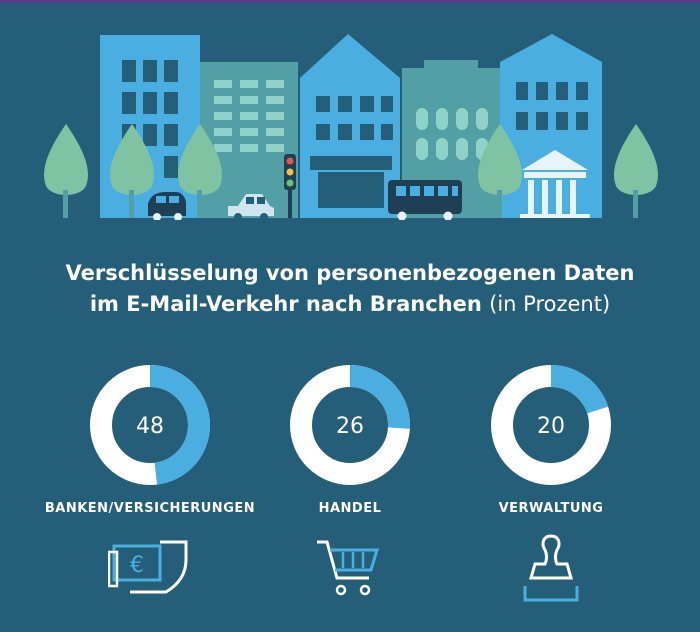 The width and height of the screenshot is (700, 632). Describe the element at coordinates (251, 207) in the screenshot. I see `car-middle` at that location.